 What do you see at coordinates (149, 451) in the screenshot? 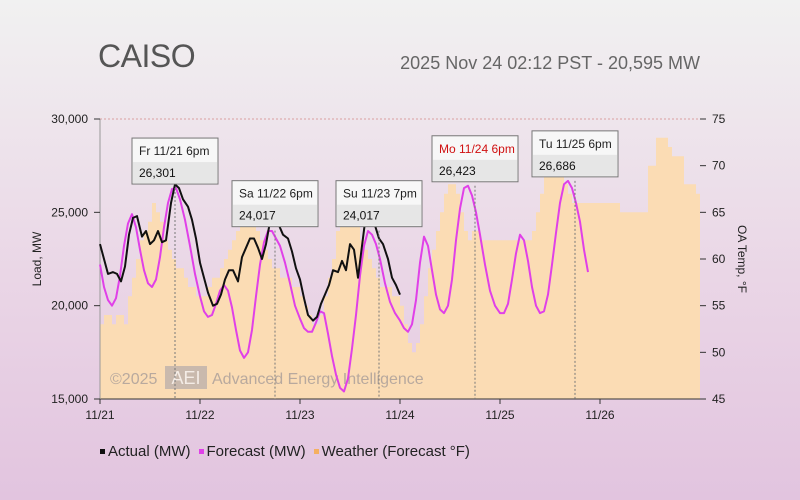
I see `legend-label-actual: Actual (MW)` at bounding box center [149, 451].